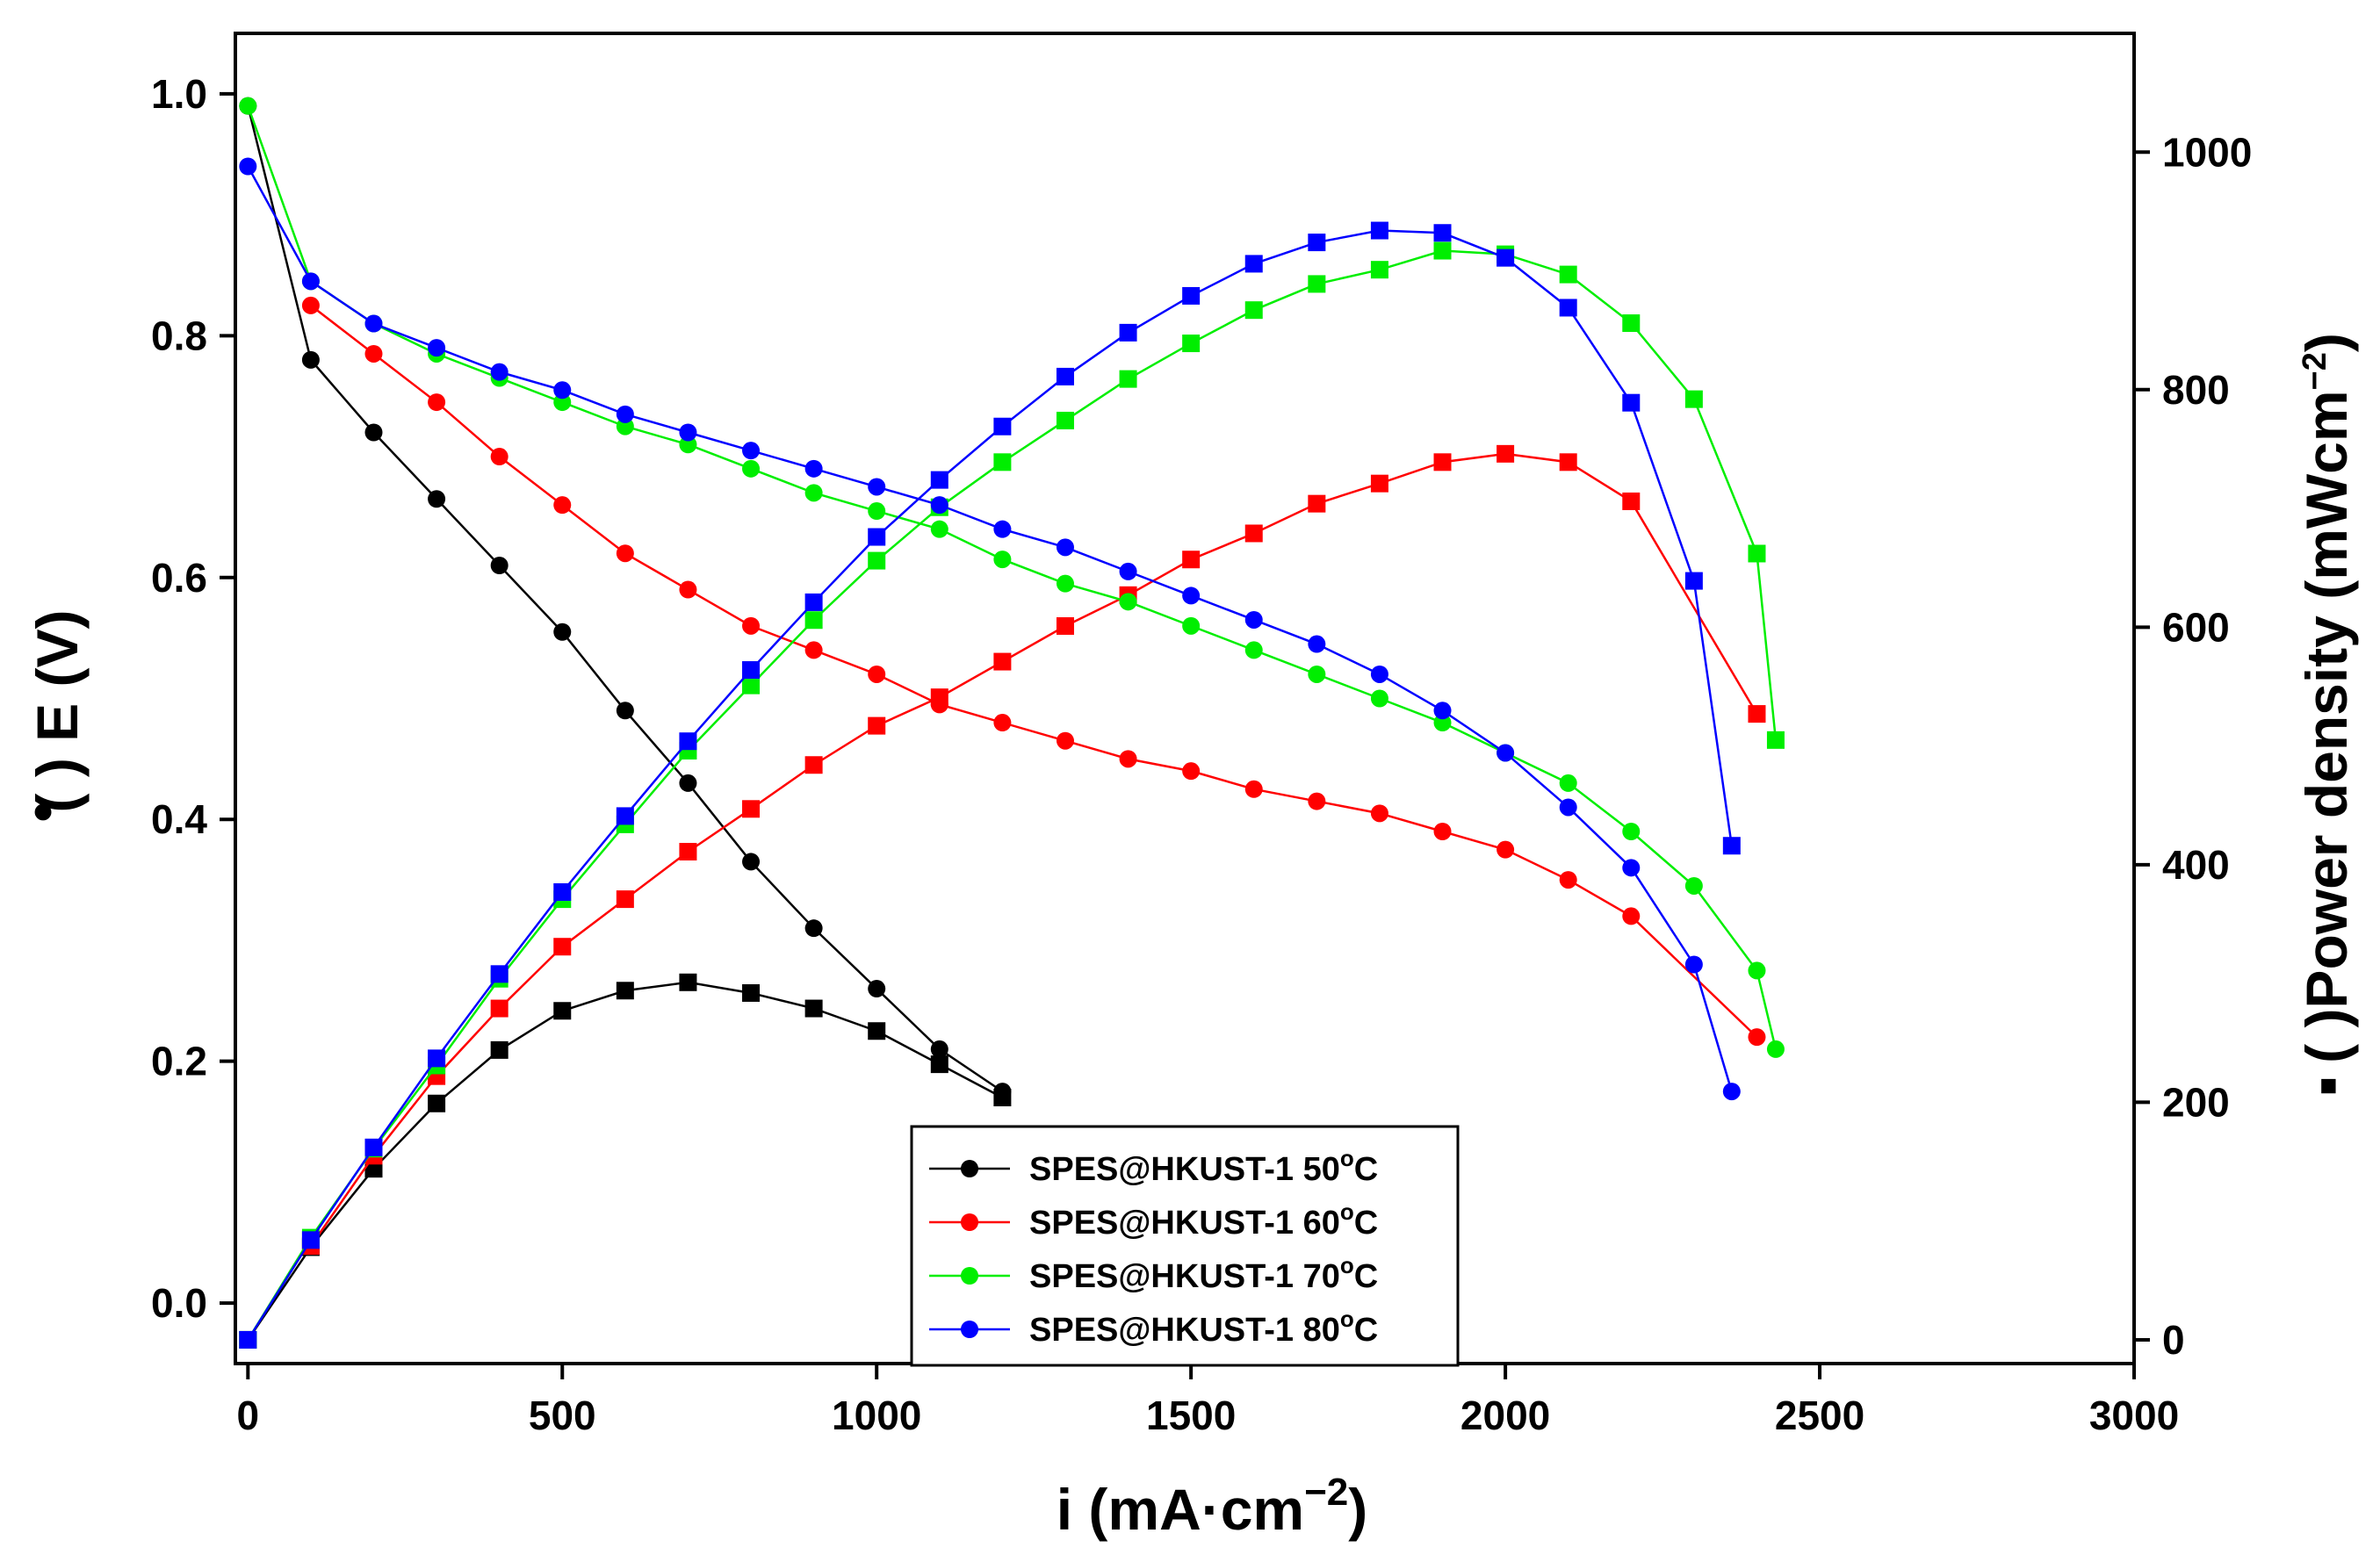 The height and width of the screenshot is (1562, 2380). I want to click on y-tick-label-0.8: 0.8, so click(179, 335).